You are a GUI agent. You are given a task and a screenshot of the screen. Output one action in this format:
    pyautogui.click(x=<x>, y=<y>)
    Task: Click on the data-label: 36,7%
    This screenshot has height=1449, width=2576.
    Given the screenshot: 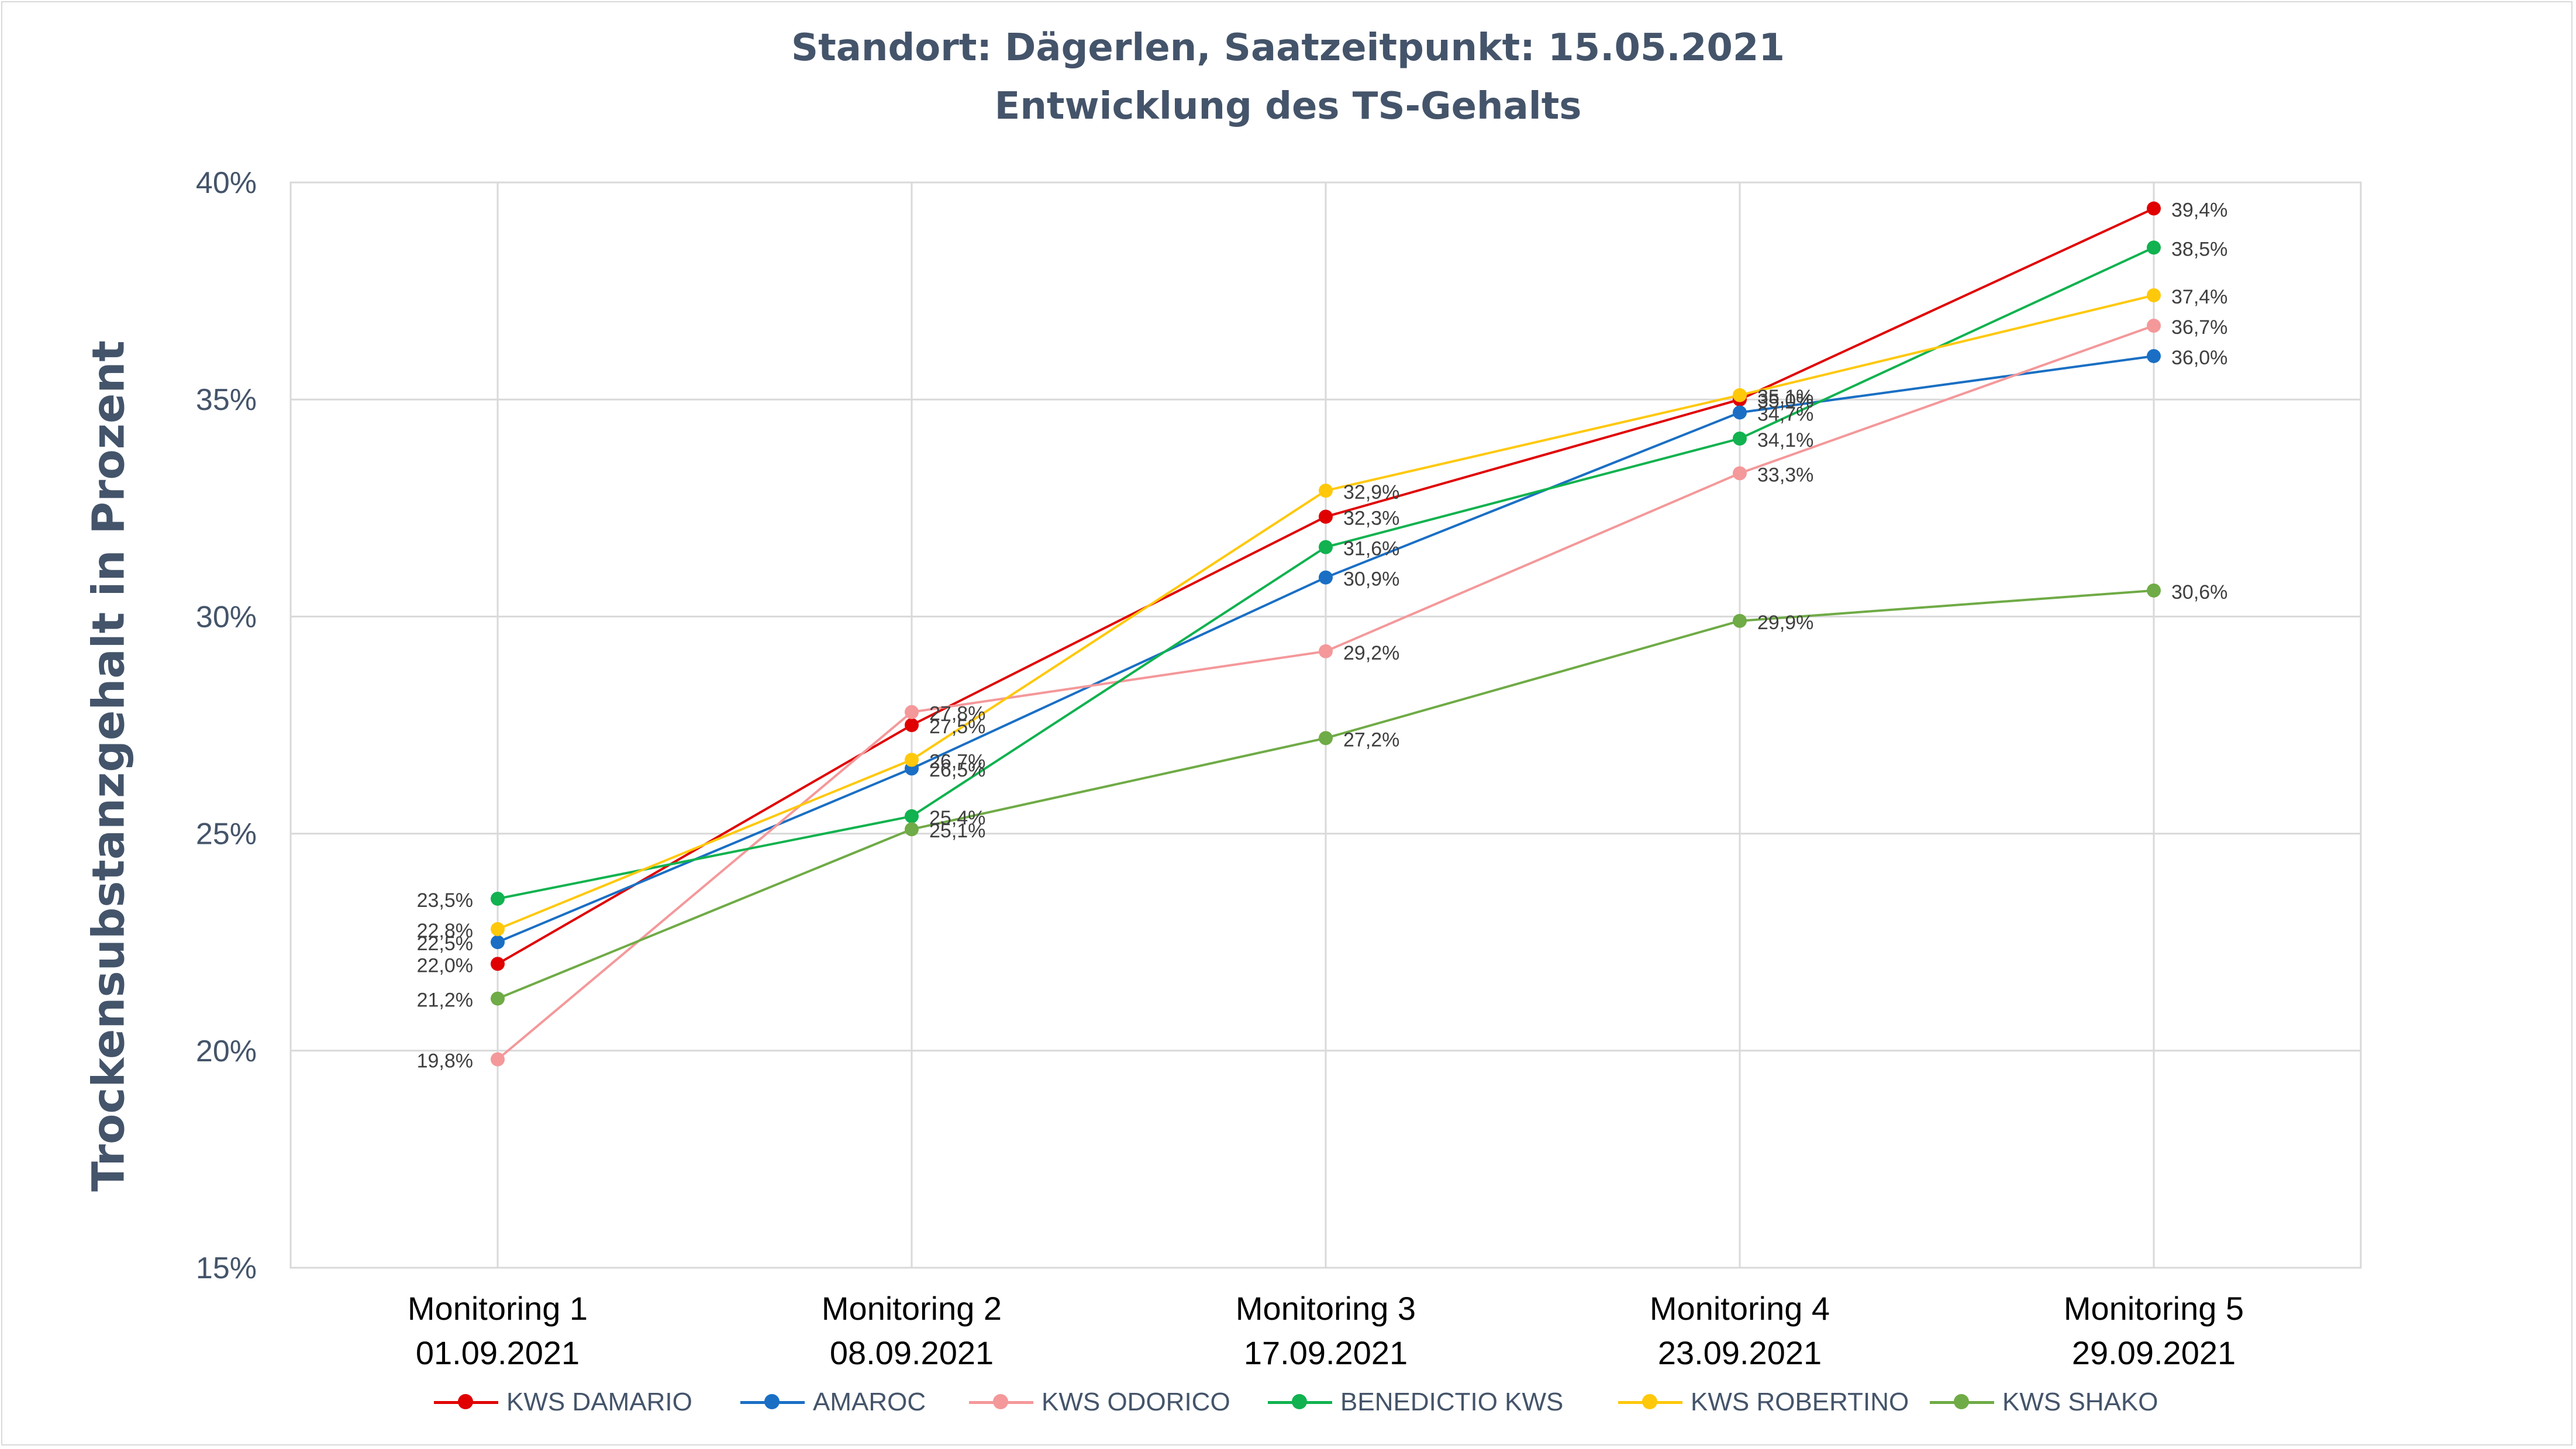 What is the action you would take?
    pyautogui.click(x=2199, y=328)
    